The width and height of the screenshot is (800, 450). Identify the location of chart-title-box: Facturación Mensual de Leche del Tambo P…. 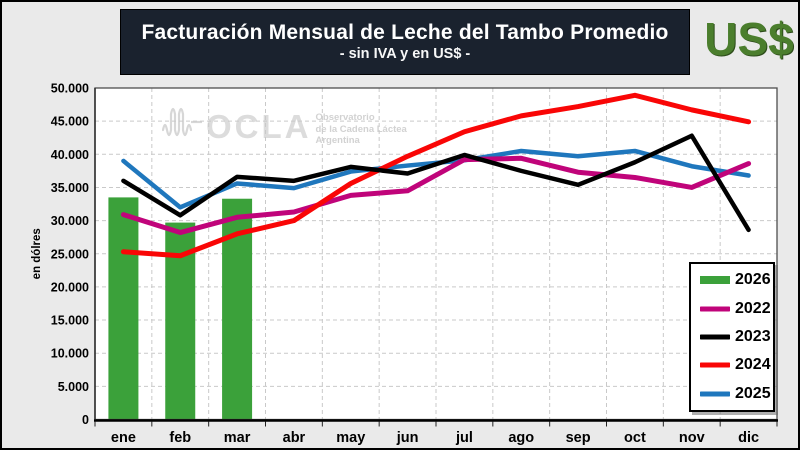
(405, 42).